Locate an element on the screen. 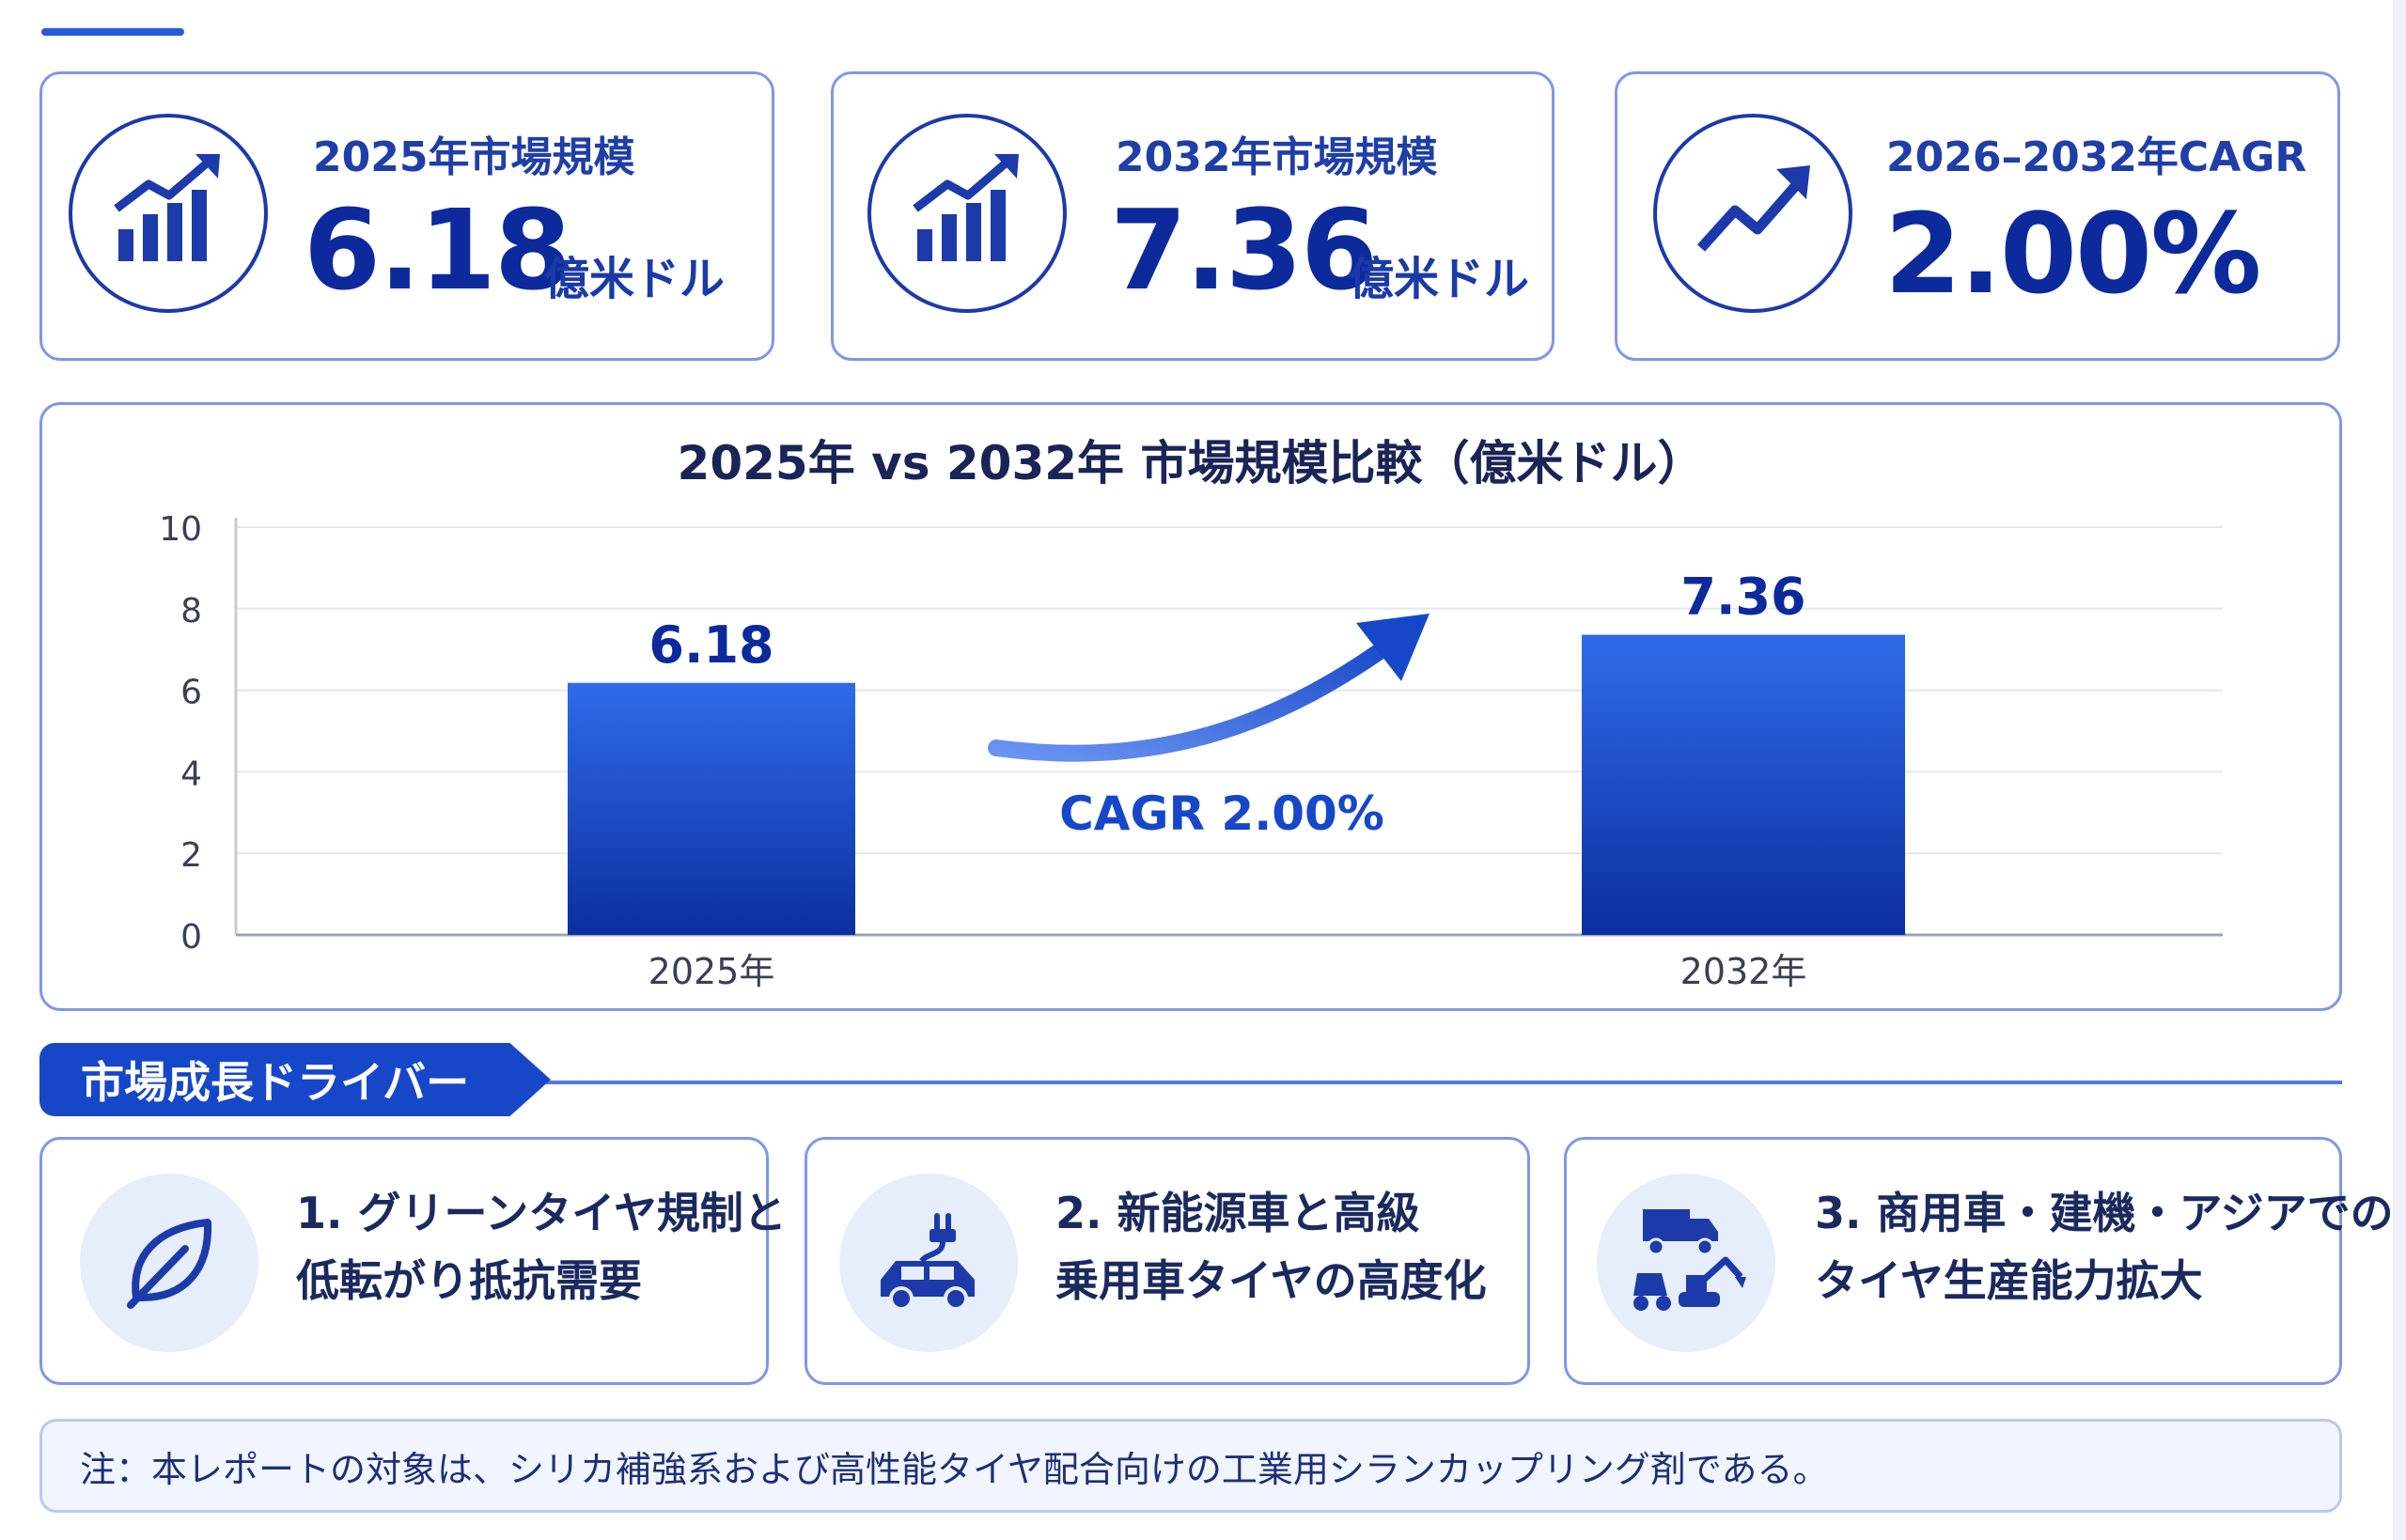 The image size is (2406, 1540). section-title-underline is located at coordinates (112, 32).